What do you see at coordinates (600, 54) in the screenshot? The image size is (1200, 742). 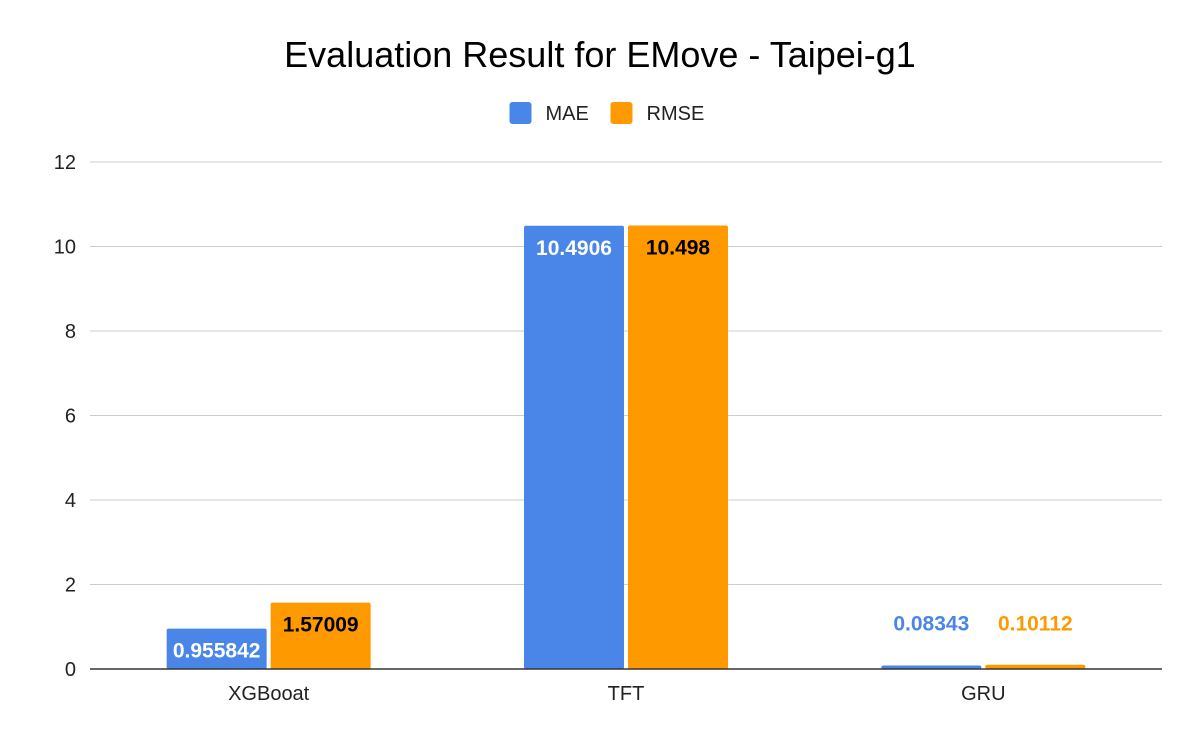 I see `chart-title: Evaluation Result for EMove - Taipei-g1` at bounding box center [600, 54].